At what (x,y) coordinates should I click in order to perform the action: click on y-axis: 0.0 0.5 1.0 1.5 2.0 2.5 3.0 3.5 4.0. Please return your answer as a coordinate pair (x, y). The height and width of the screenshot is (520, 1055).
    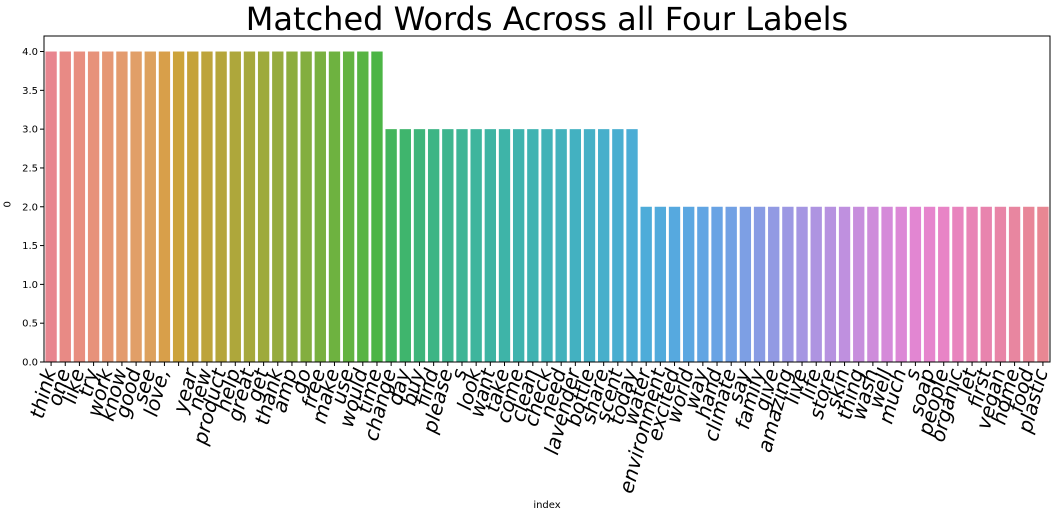
    Looking at the image, I should click on (33, 208).